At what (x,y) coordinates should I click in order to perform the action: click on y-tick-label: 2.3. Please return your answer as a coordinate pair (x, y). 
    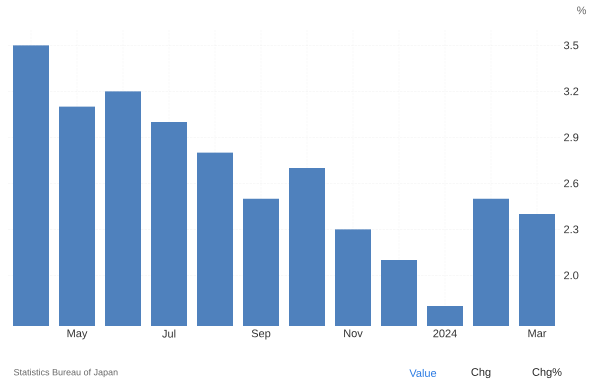
    Looking at the image, I should click on (571, 229).